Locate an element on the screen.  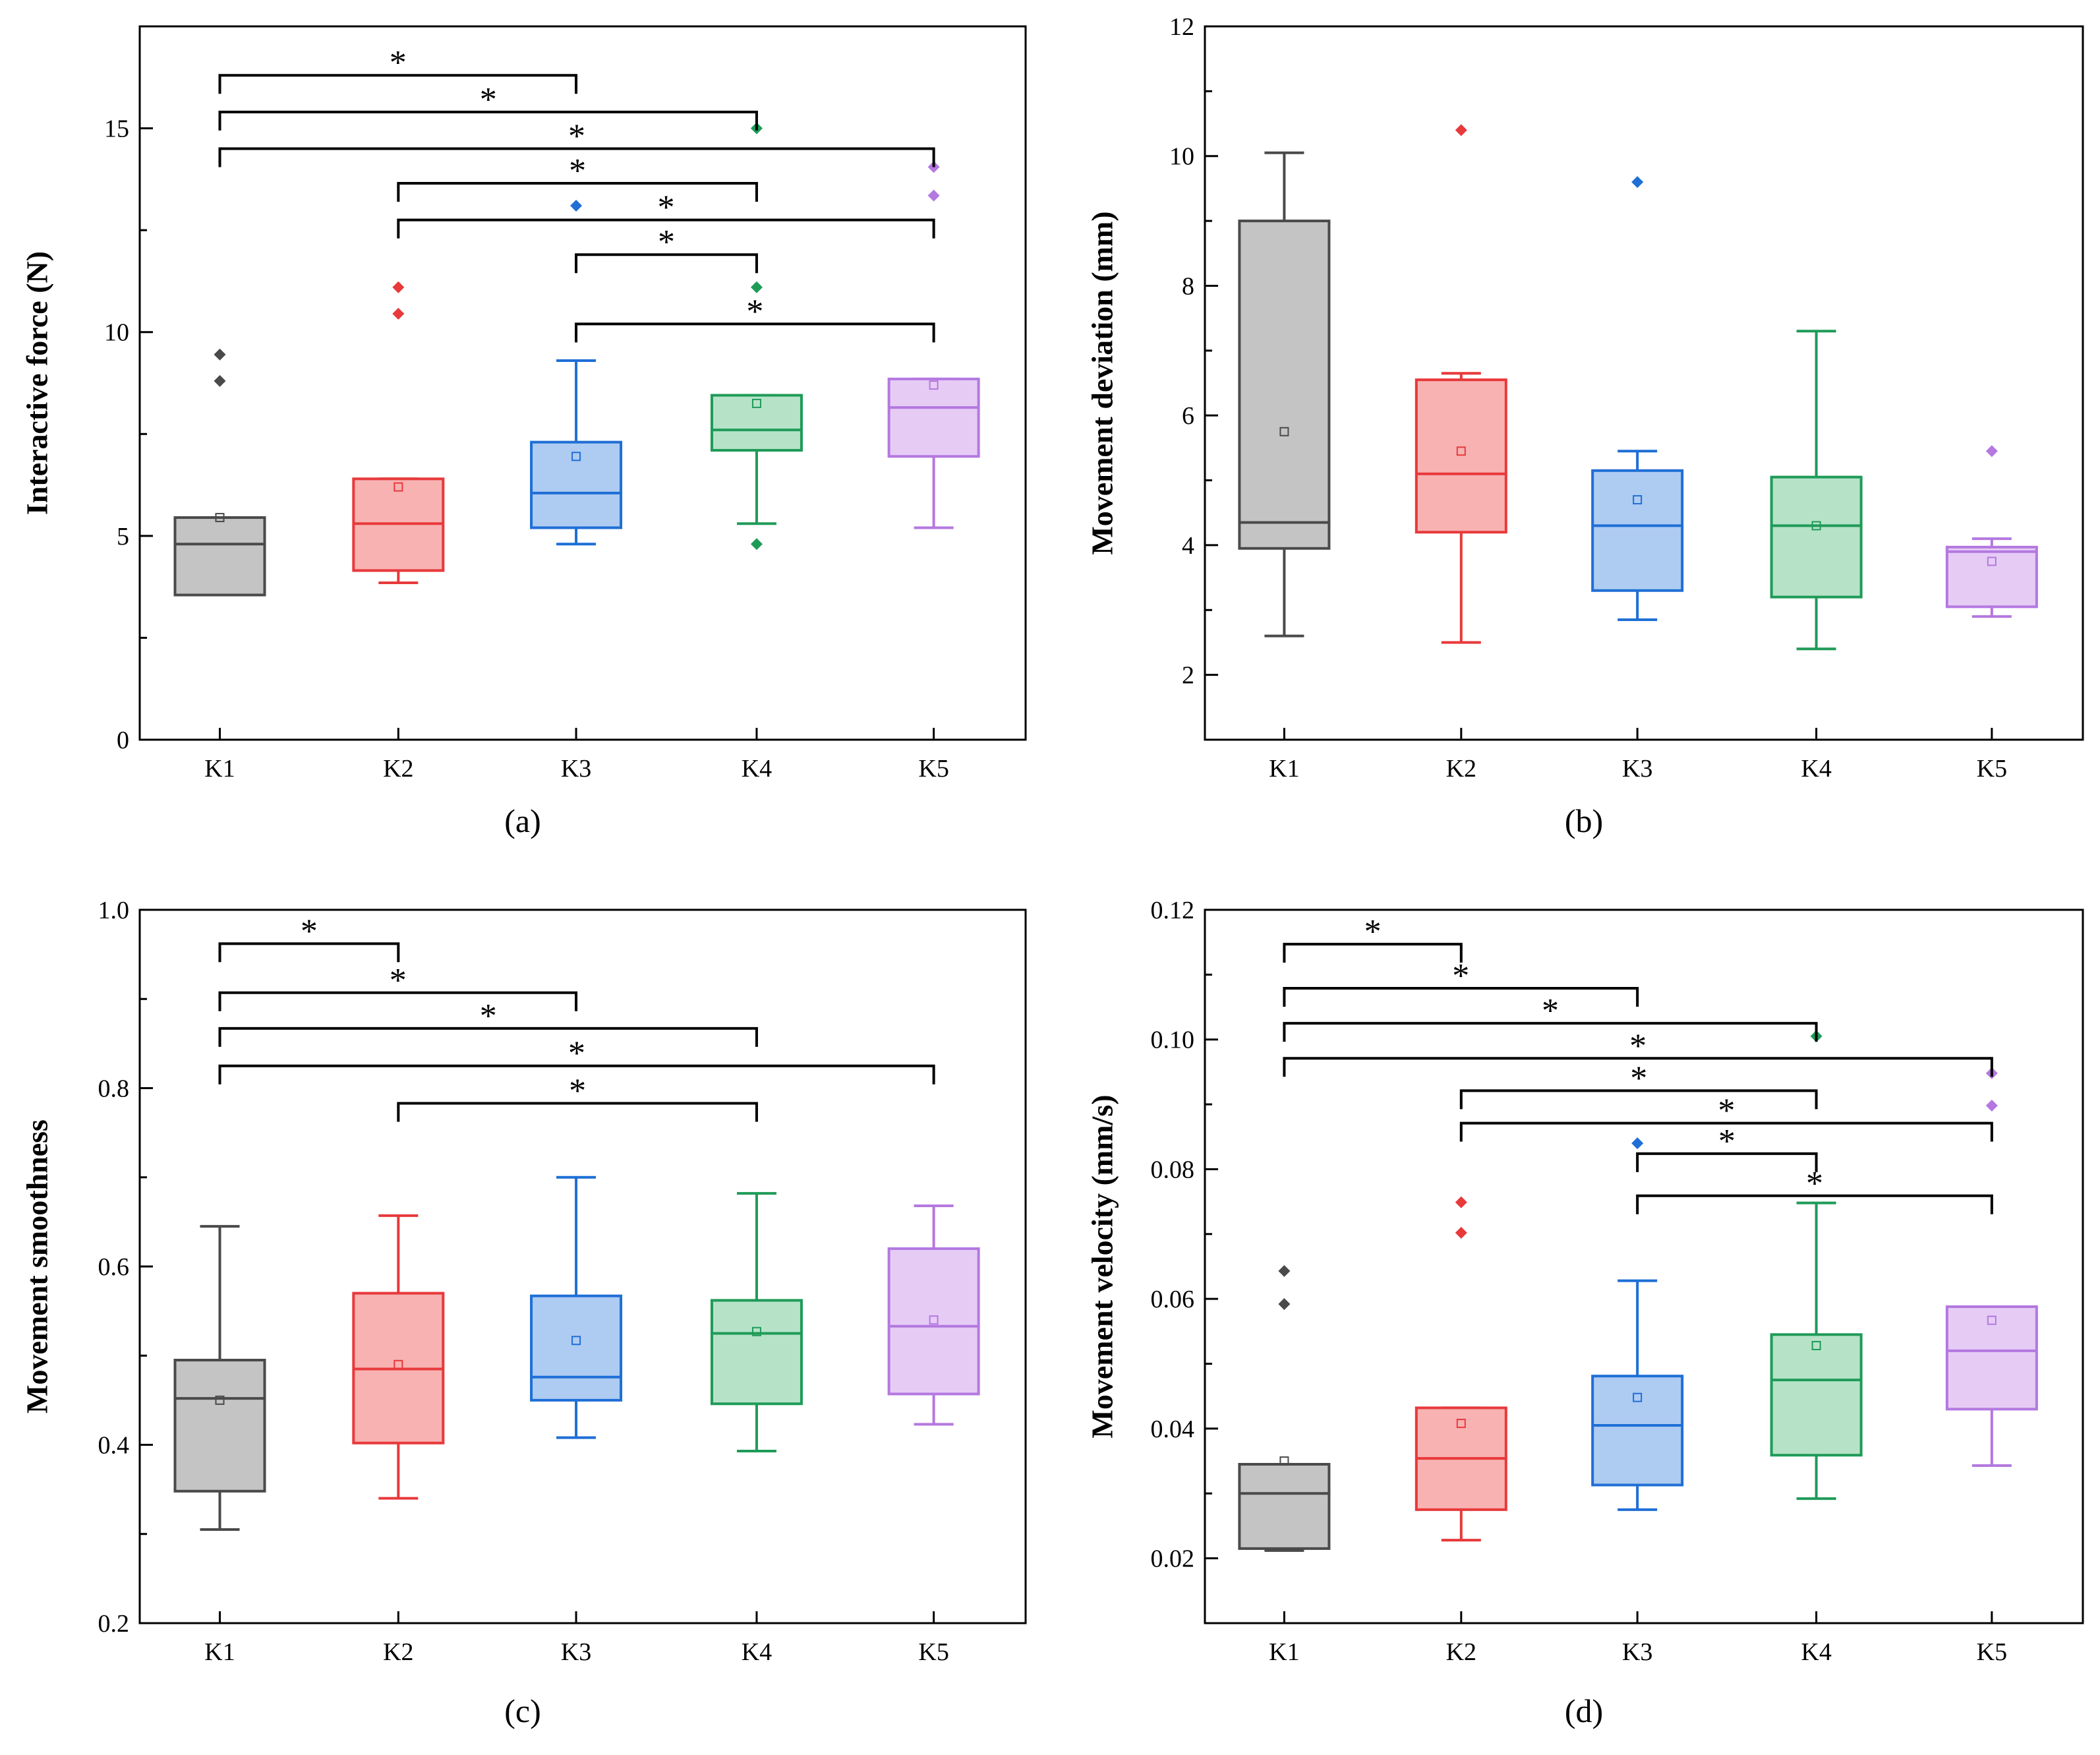
panel-d-iqr-box-k4 is located at coordinates (1816, 1395).